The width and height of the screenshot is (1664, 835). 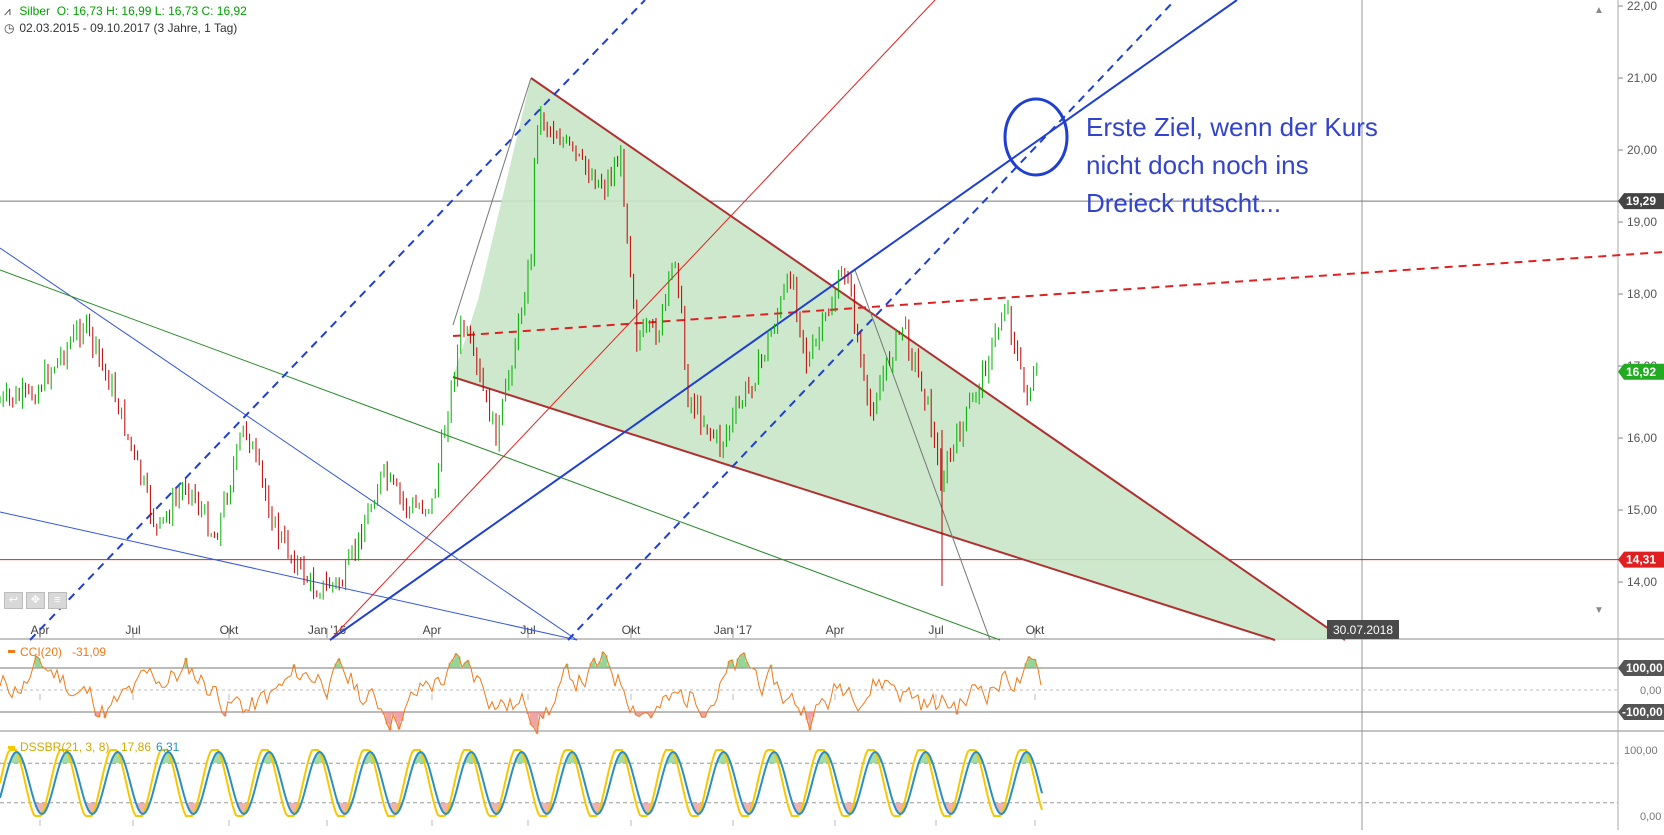 I want to click on y-tick-label: 20,00, so click(x=1642, y=150).